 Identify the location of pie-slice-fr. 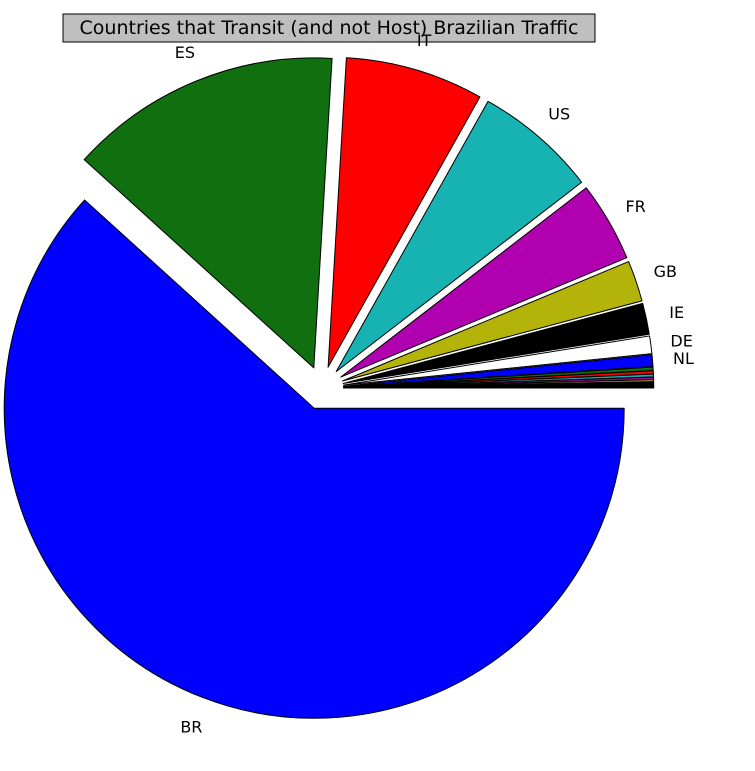
(484, 282).